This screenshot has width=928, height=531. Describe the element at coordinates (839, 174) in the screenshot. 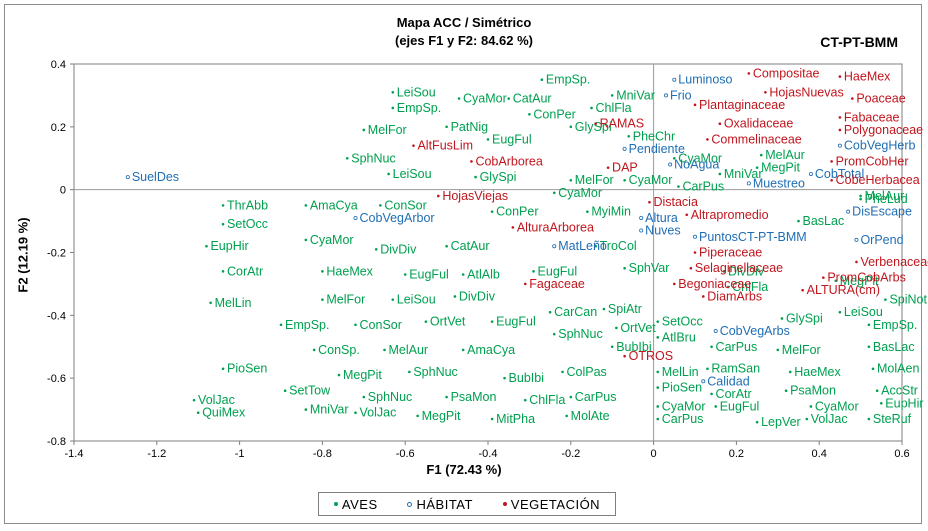

I see `label-habitat: CobTotal` at that location.